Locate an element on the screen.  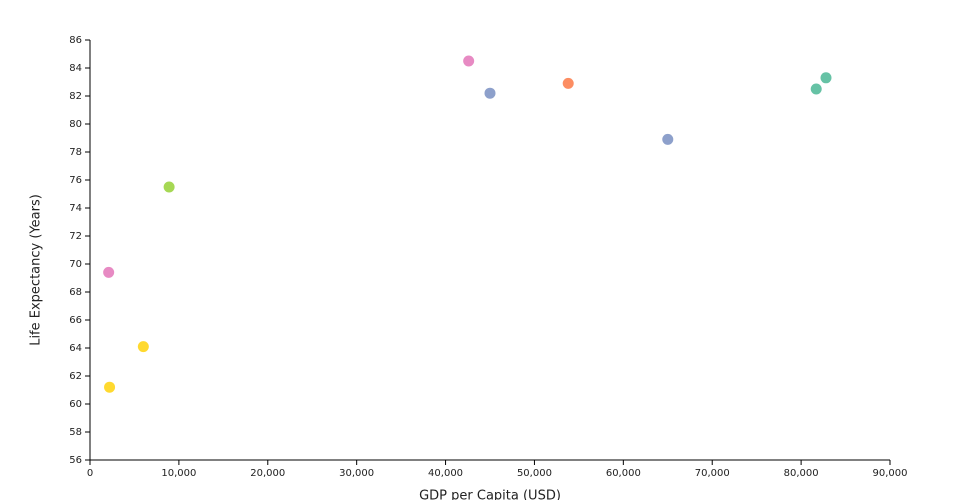
y-tick-label: 60 is located at coordinates (75, 404).